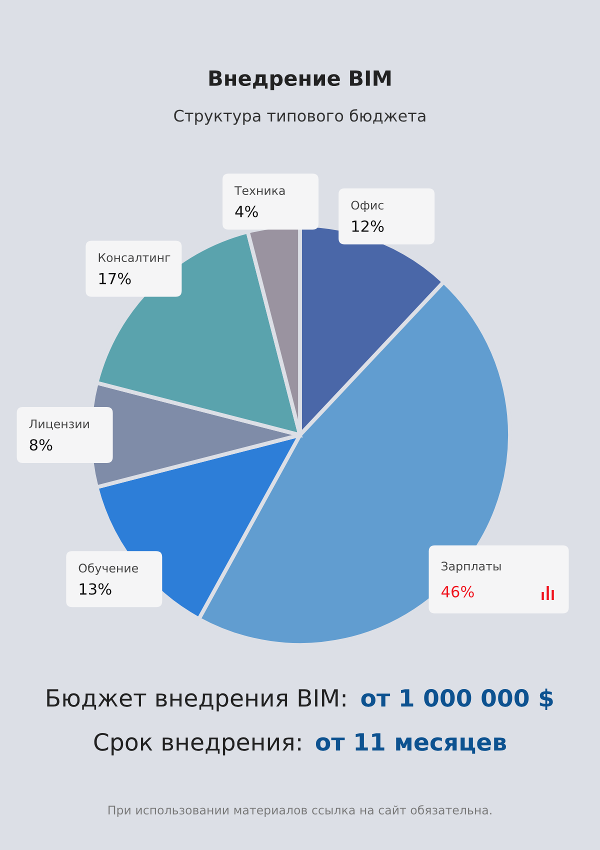 The width and height of the screenshot is (600, 850). Describe the element at coordinates (59, 425) in the screenshot. I see `slice-label: Лицензии` at that location.